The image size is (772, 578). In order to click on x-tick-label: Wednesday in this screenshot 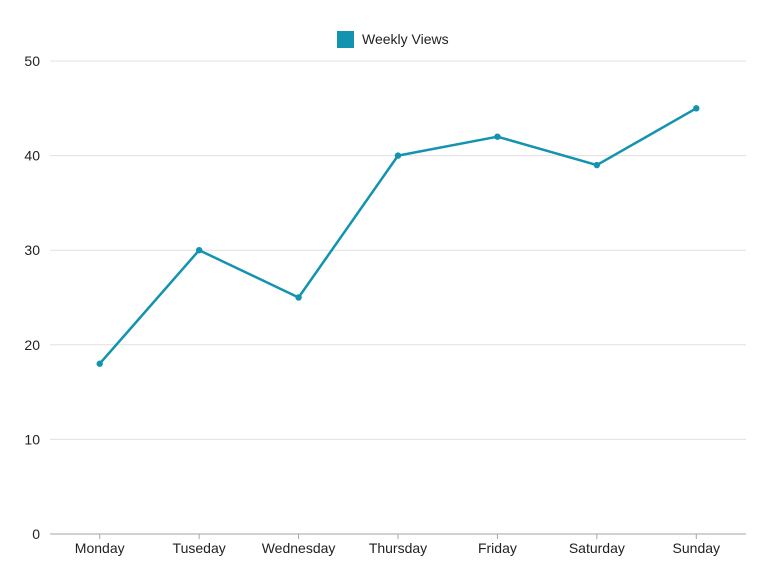, I will do `click(299, 548)`.